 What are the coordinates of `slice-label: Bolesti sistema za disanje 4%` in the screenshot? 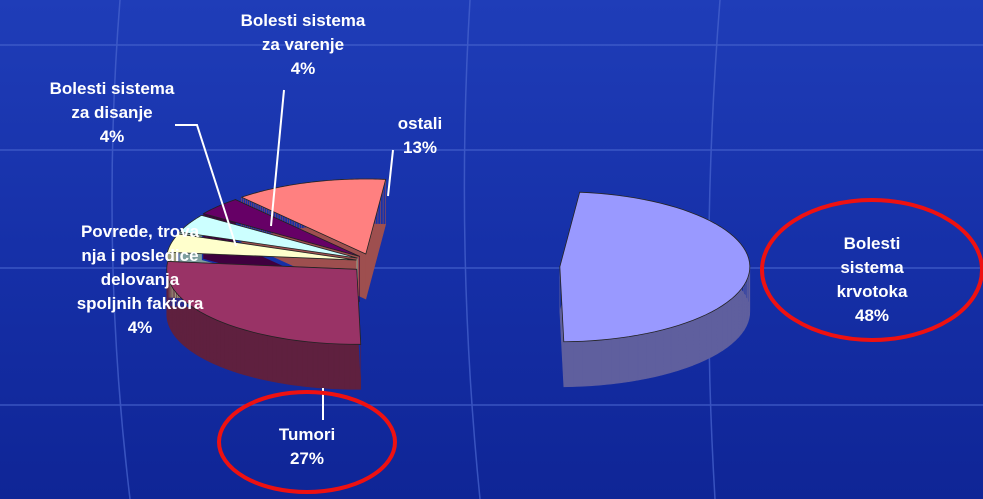 It's located at (112, 113).